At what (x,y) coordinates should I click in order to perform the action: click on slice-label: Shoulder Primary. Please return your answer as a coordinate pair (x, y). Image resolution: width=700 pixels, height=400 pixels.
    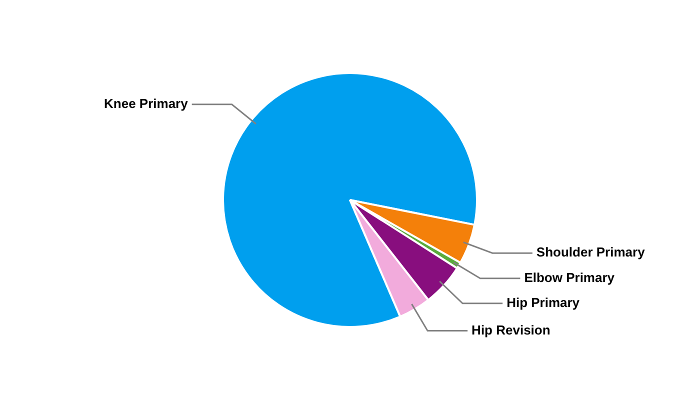
    Looking at the image, I should click on (591, 252).